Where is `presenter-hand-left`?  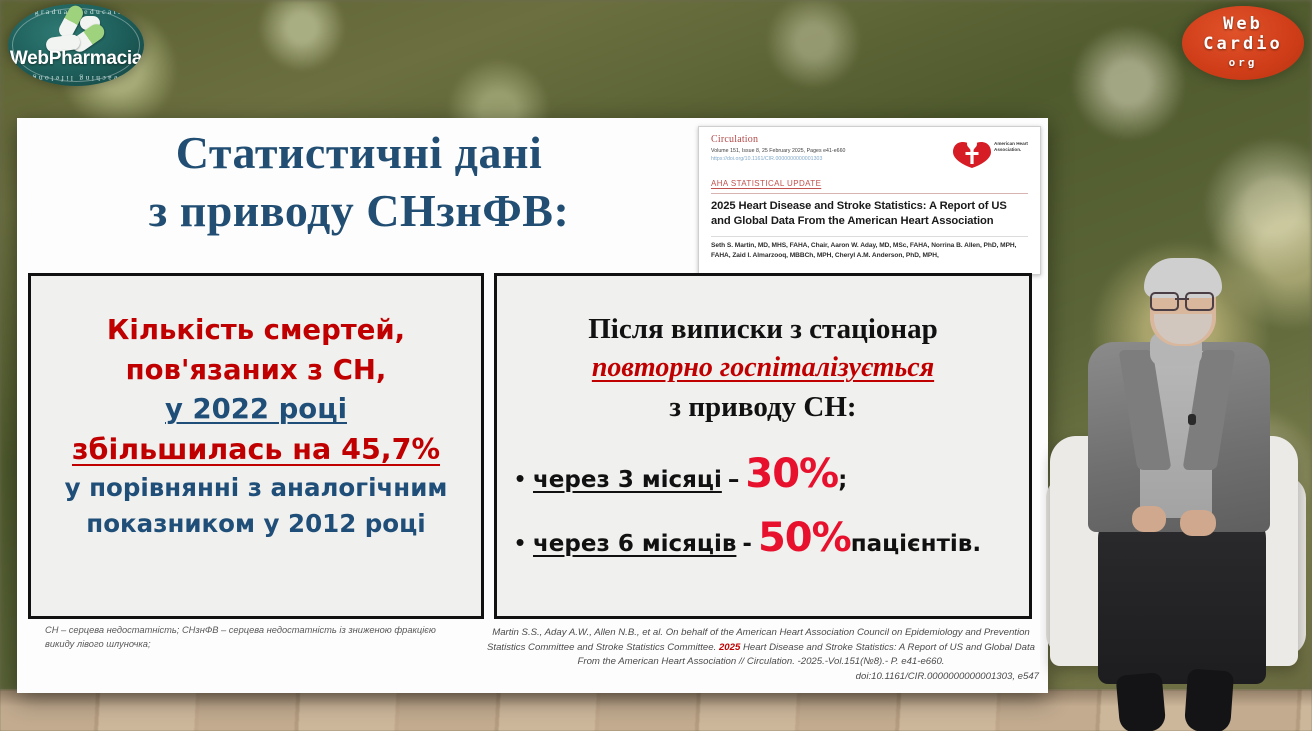
presenter-hand-left is located at coordinates (1149, 519).